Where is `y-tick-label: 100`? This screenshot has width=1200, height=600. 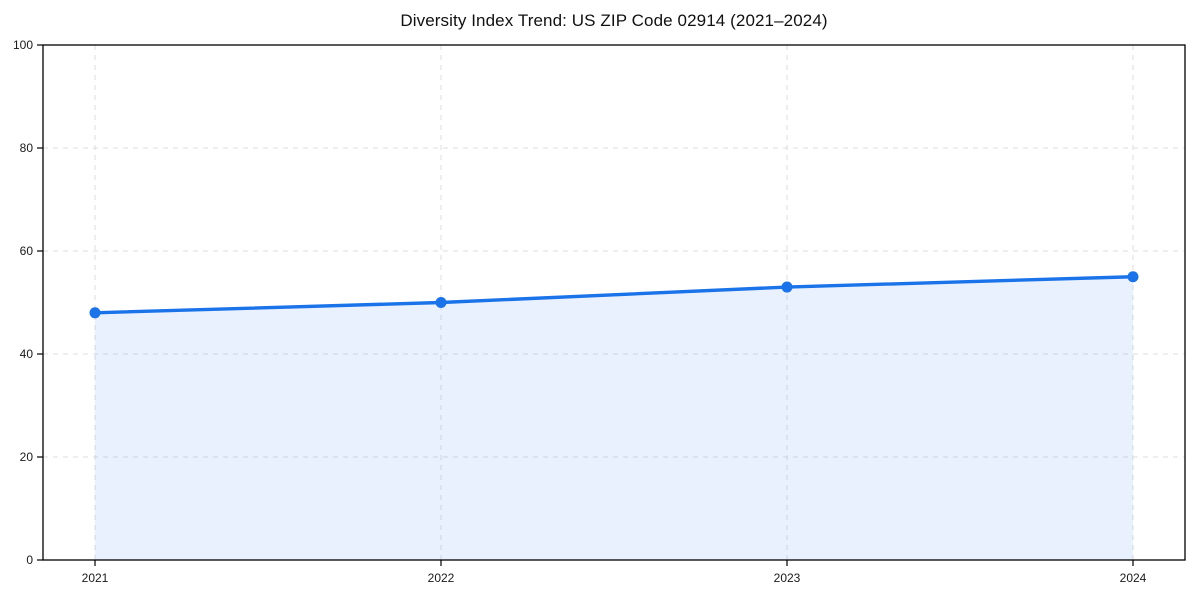
y-tick-label: 100 is located at coordinates (23, 45).